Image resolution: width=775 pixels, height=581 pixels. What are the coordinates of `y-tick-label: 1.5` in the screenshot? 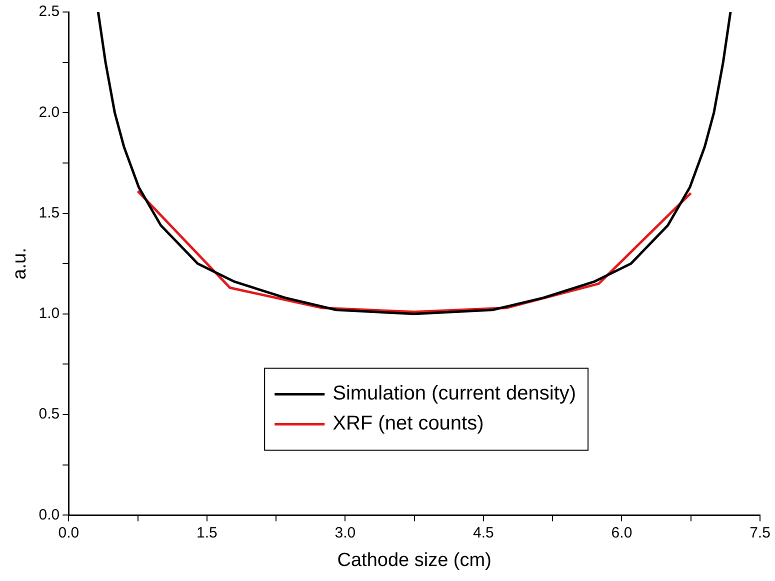 It's located at (49, 213).